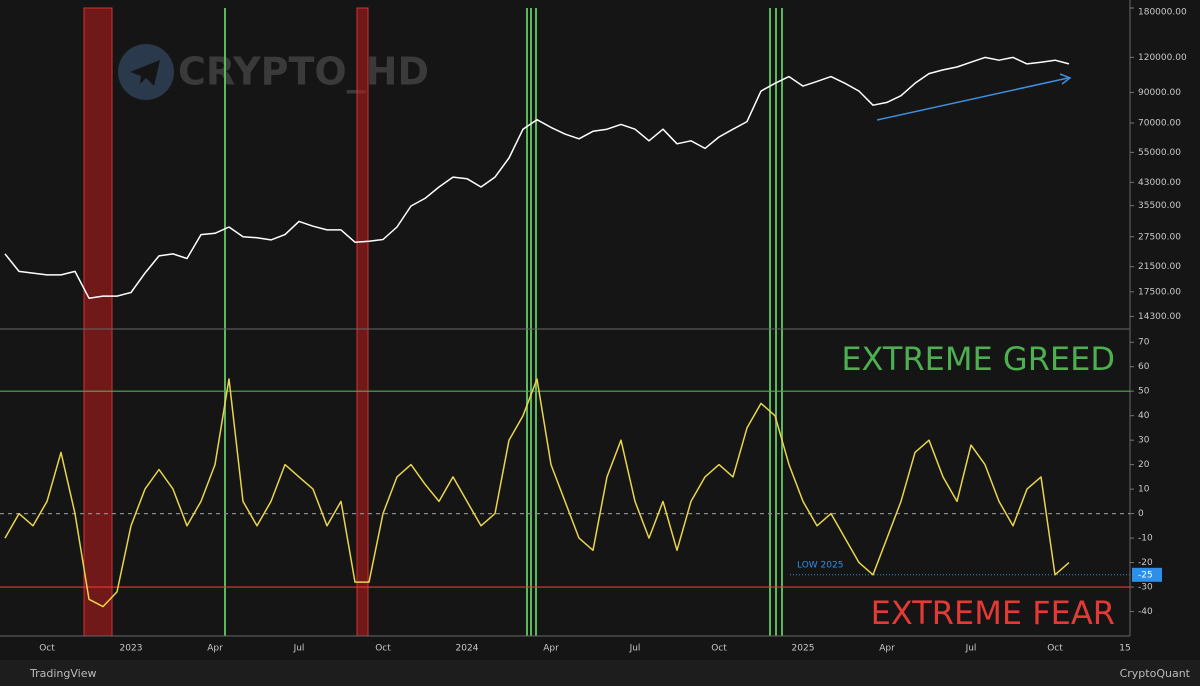  I want to click on footer-right: CryptoQuant, so click(1155, 673).